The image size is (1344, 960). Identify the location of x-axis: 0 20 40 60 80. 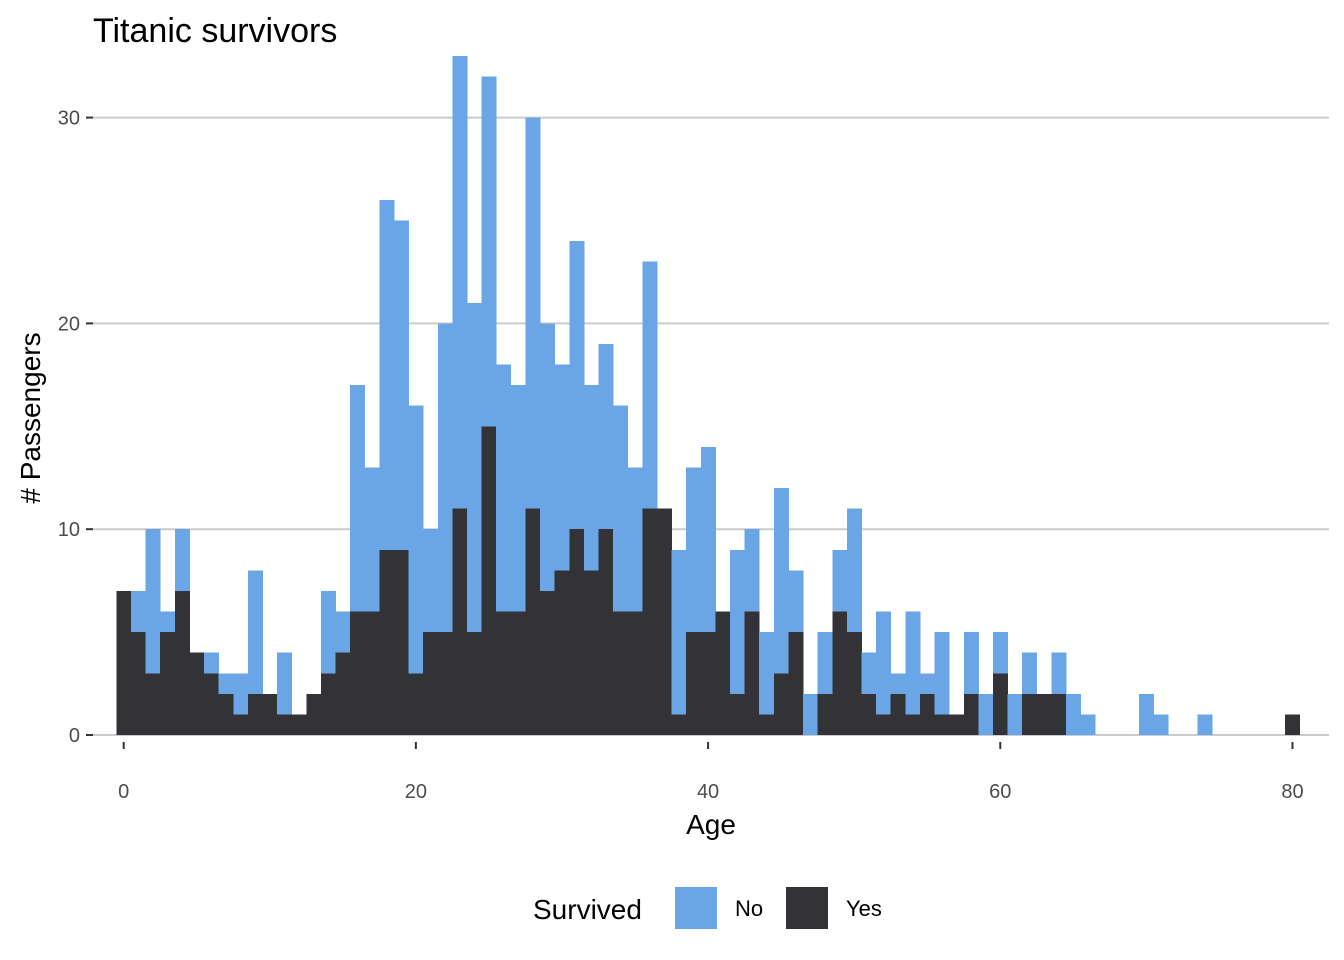
(711, 772).